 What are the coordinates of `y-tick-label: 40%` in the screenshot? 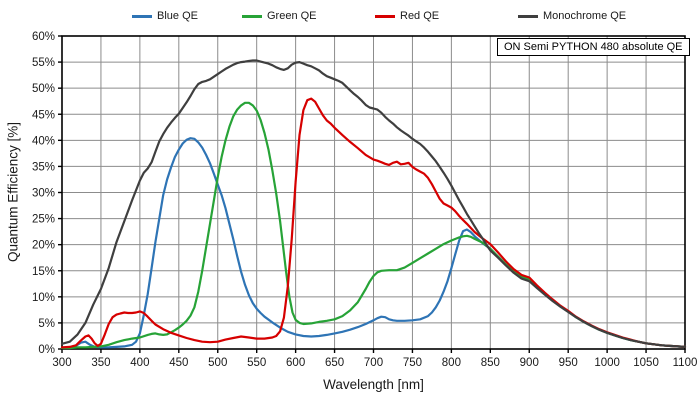 It's located at (43, 141).